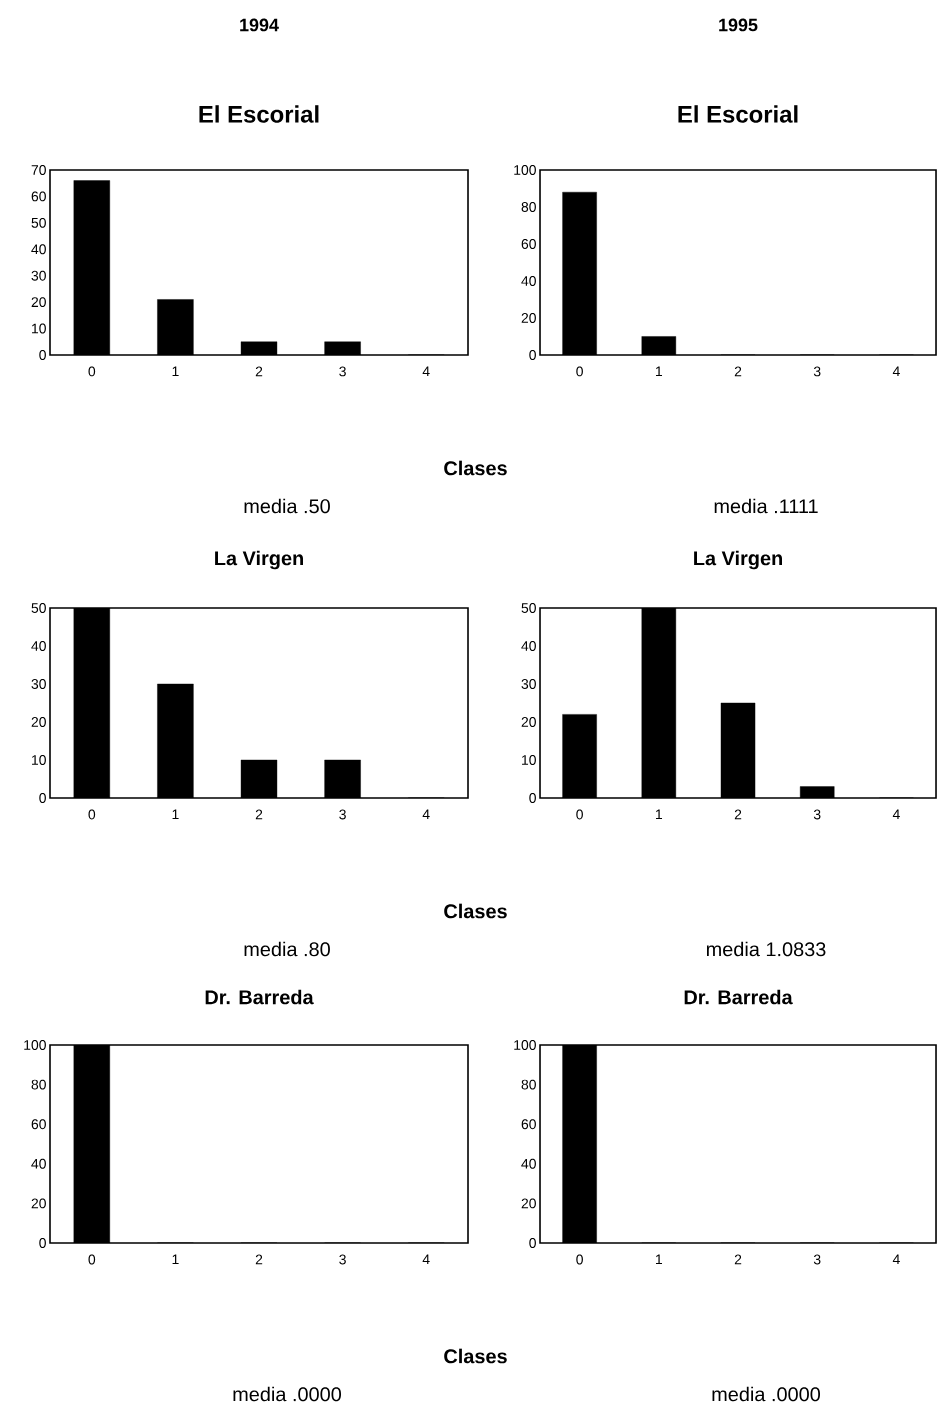  What do you see at coordinates (287, 949) in the screenshot?
I see `text: media .80` at bounding box center [287, 949].